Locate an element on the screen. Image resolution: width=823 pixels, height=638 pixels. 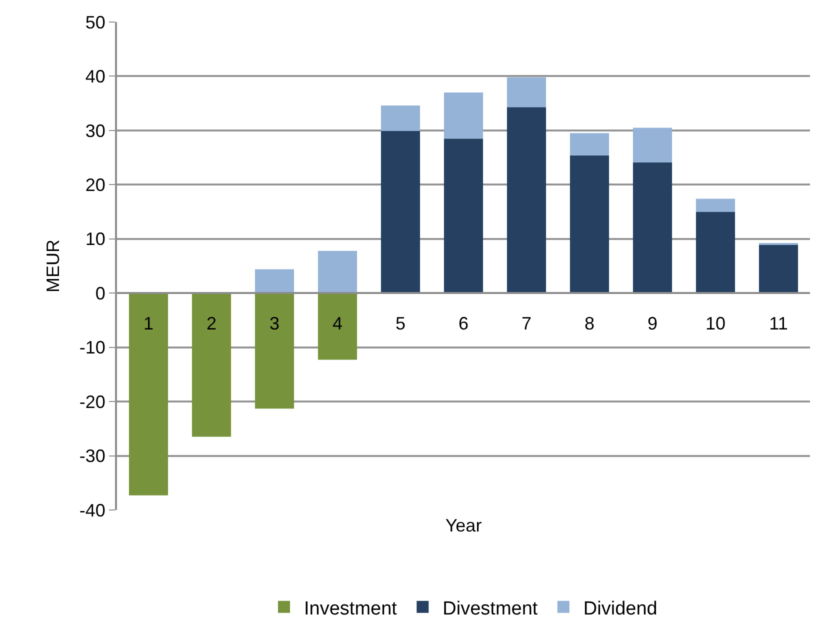
legend-label: Divestment is located at coordinates (490, 609).